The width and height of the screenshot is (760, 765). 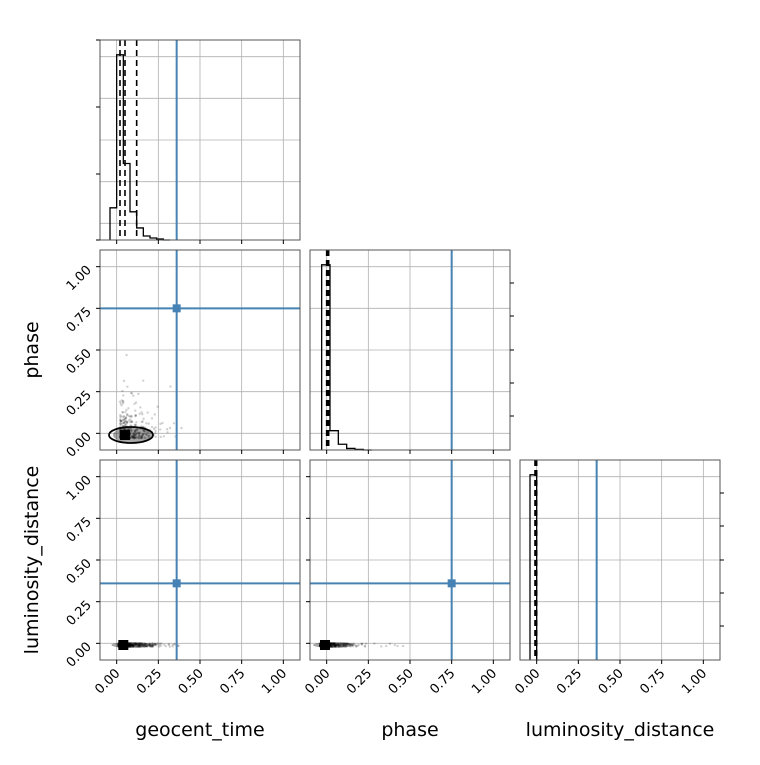 I want to click on y-tick-label: 0.50, so click(x=79, y=571).